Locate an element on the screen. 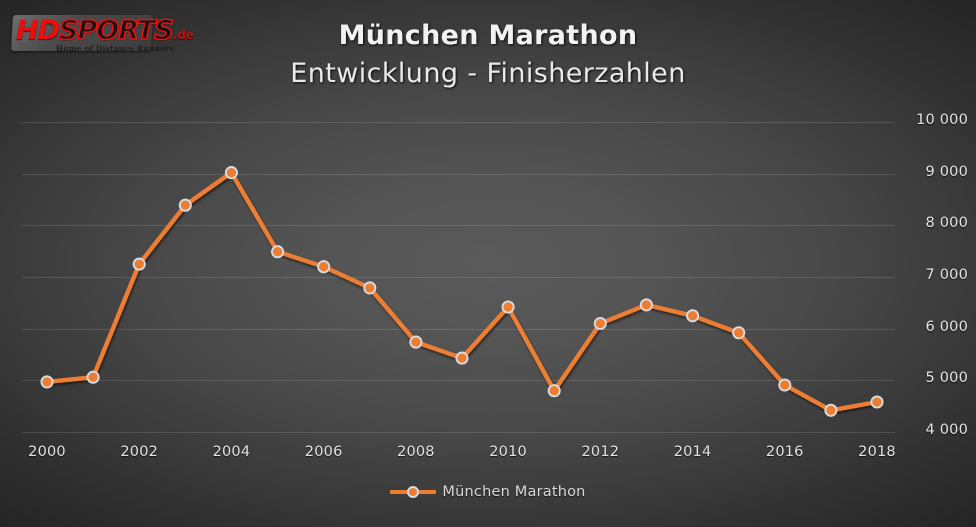  x-axis-tick-label: 2008 is located at coordinates (416, 452).